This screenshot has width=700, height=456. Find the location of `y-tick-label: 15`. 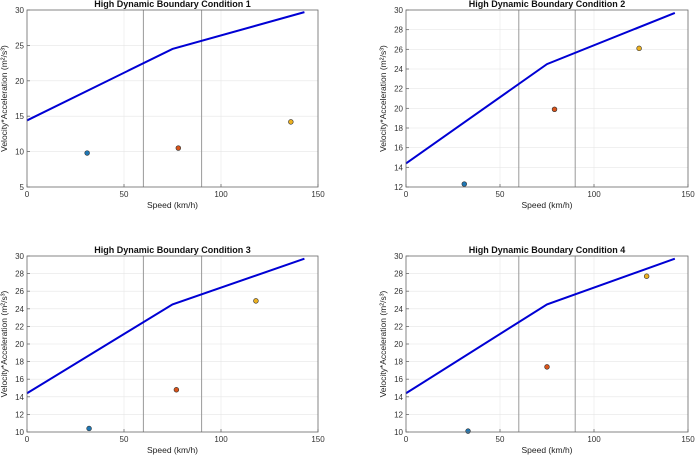

y-tick-label: 15 is located at coordinates (19, 116).